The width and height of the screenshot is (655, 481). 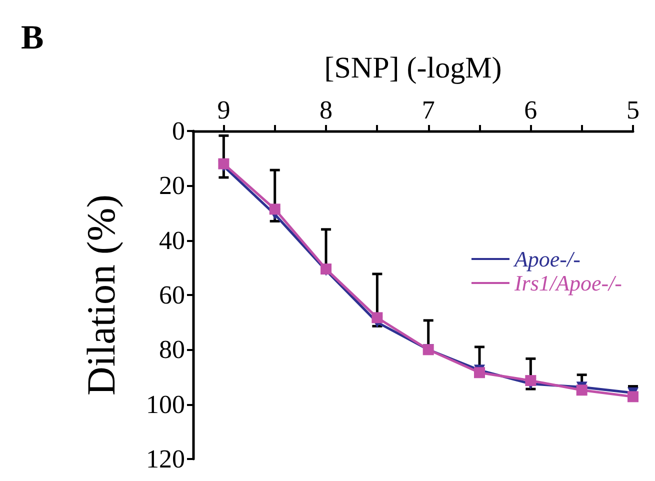 I want to click on y-tick-label: 20, so click(x=172, y=185).